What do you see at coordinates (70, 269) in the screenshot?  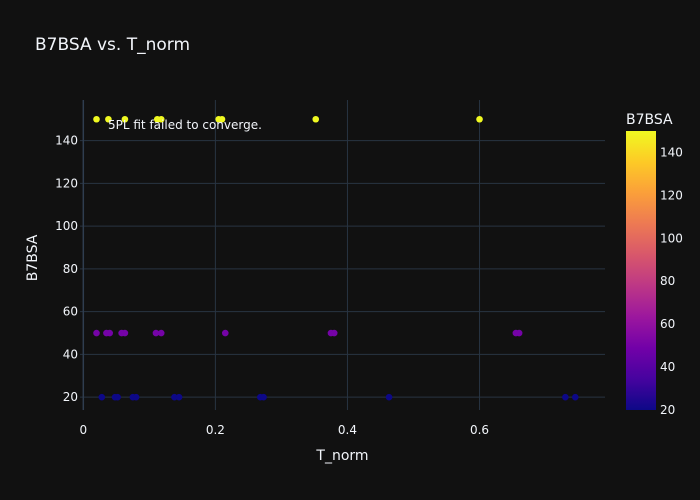 I see `y-tick-label: 80` at bounding box center [70, 269].